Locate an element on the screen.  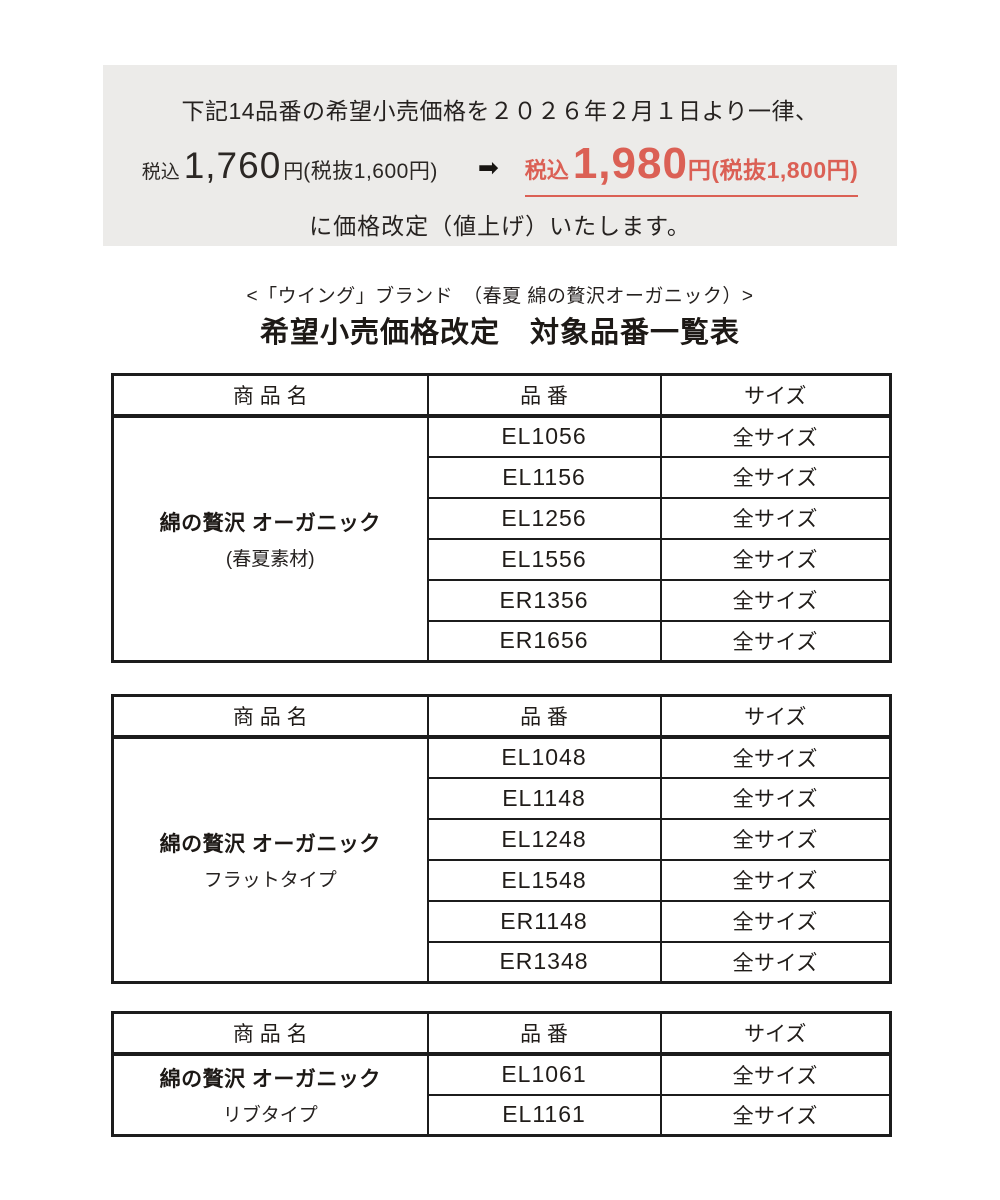
right-arrow-icon: ➡ is located at coordinates (488, 167).